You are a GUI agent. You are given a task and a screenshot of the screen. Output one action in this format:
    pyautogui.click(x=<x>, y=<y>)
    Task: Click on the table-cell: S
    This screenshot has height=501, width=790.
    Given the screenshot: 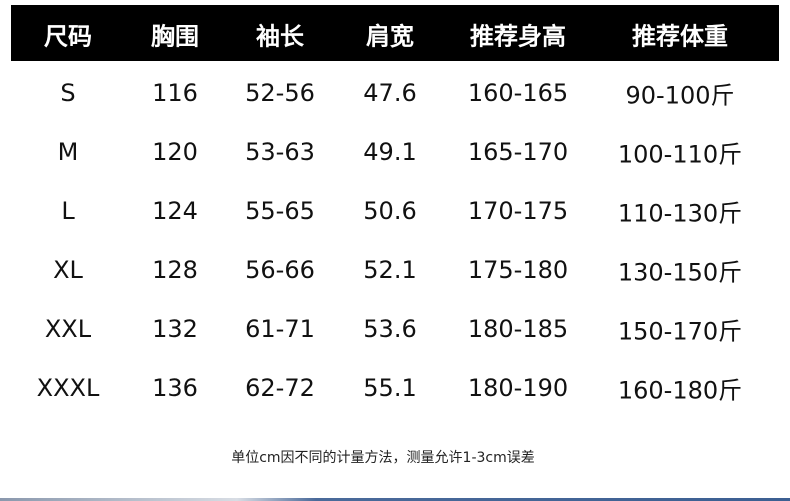 What is the action you would take?
    pyautogui.click(x=68, y=93)
    